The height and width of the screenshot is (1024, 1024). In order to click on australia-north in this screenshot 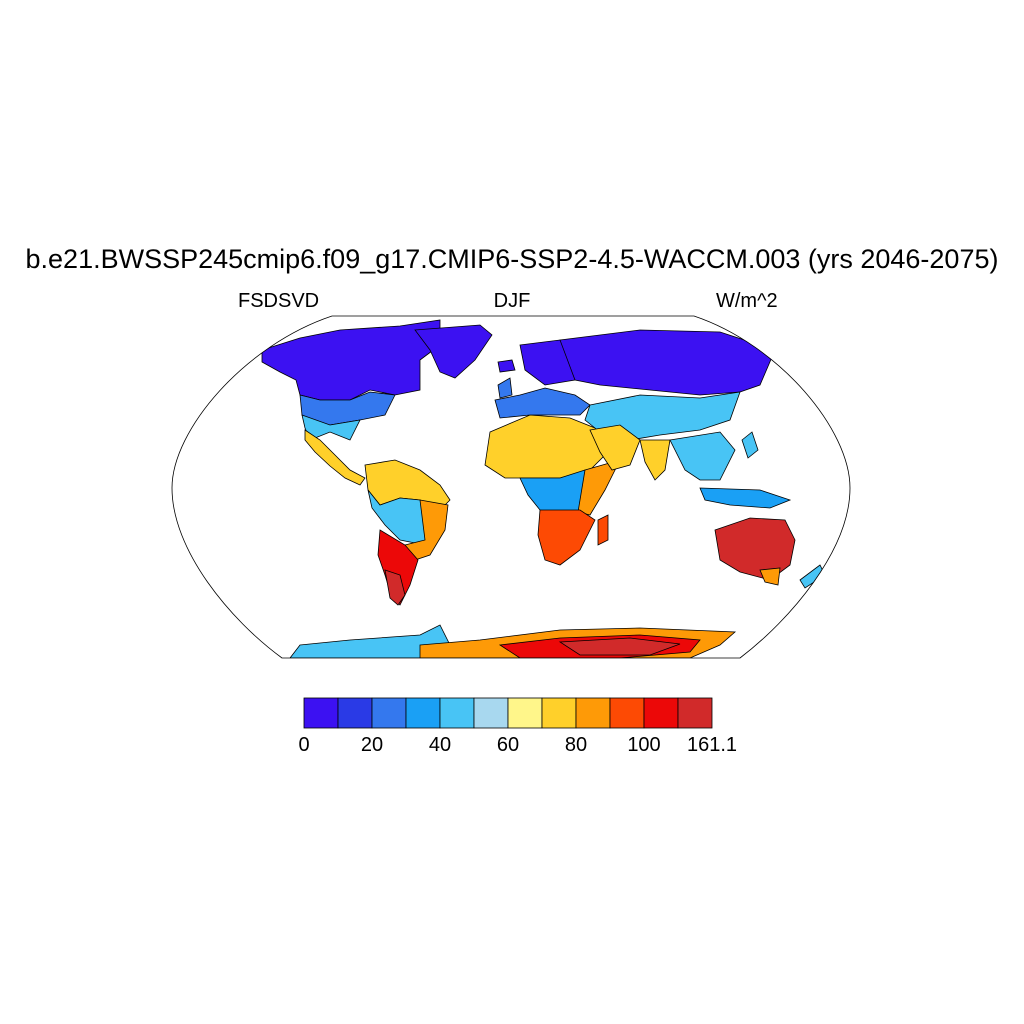, I will do `click(755, 549)`.